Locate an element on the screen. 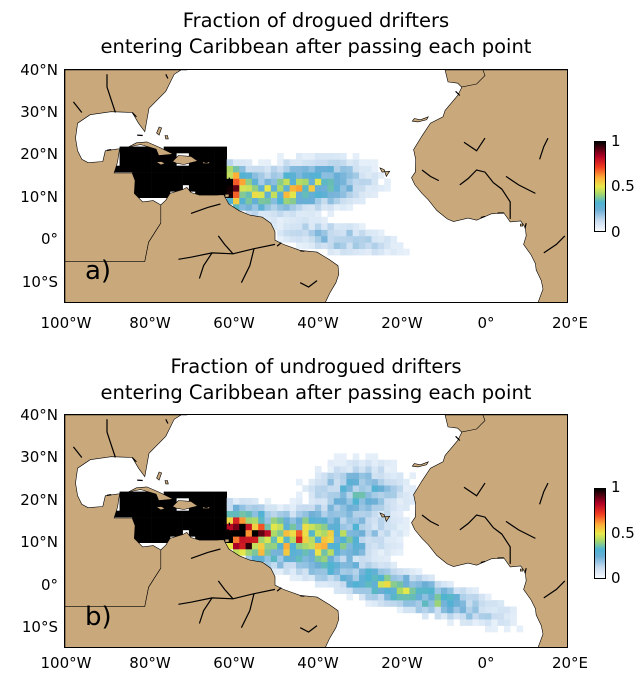 This screenshot has height=674, width=638. panel-b-xtick-20w: 20°W is located at coordinates (402, 663).